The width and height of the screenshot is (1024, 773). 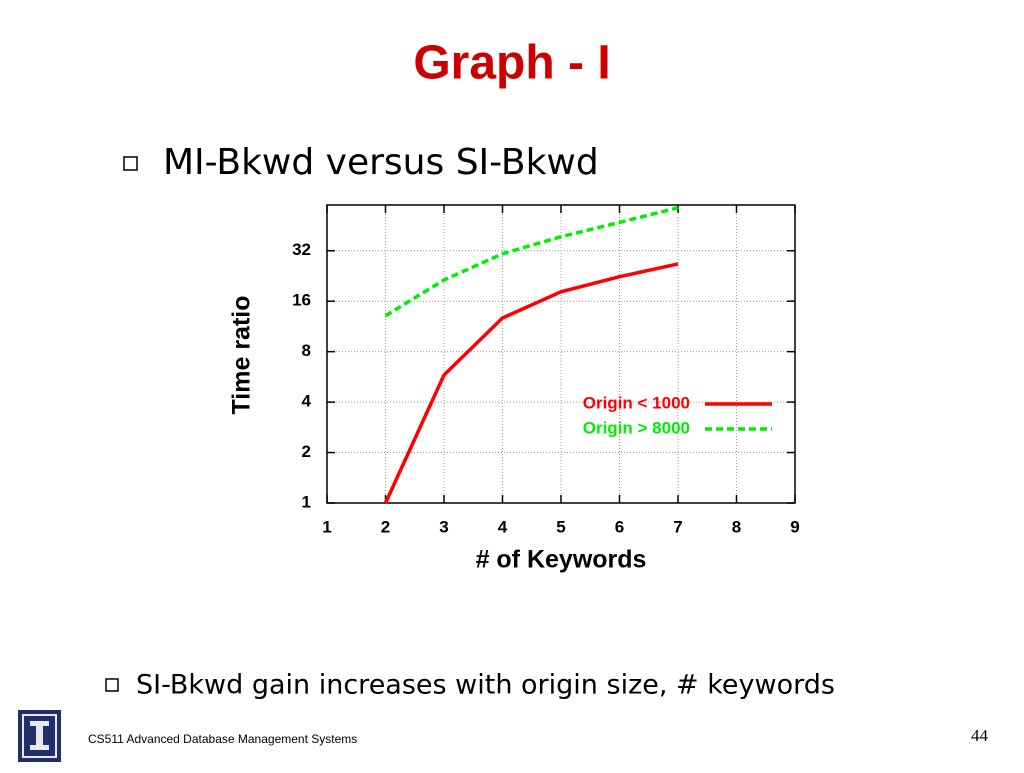 I want to click on slide-title: Graph - I, so click(x=511, y=63).